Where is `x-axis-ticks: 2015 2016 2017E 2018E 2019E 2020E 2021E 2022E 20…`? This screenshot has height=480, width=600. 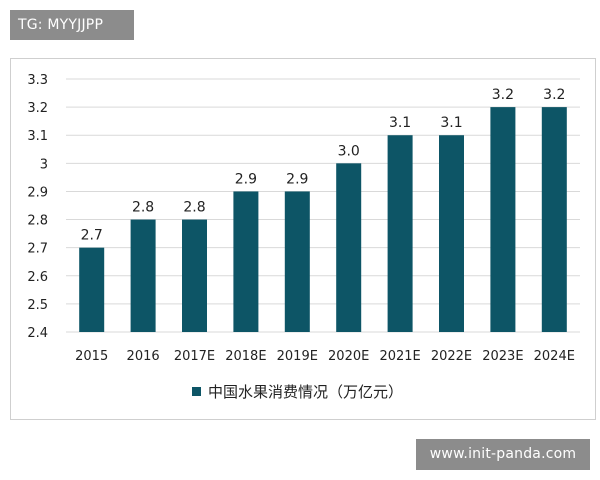 x-axis-ticks: 2015 2016 2017E 2018E 2019E 2020E 2021E 2022E 20… is located at coordinates (325, 356).